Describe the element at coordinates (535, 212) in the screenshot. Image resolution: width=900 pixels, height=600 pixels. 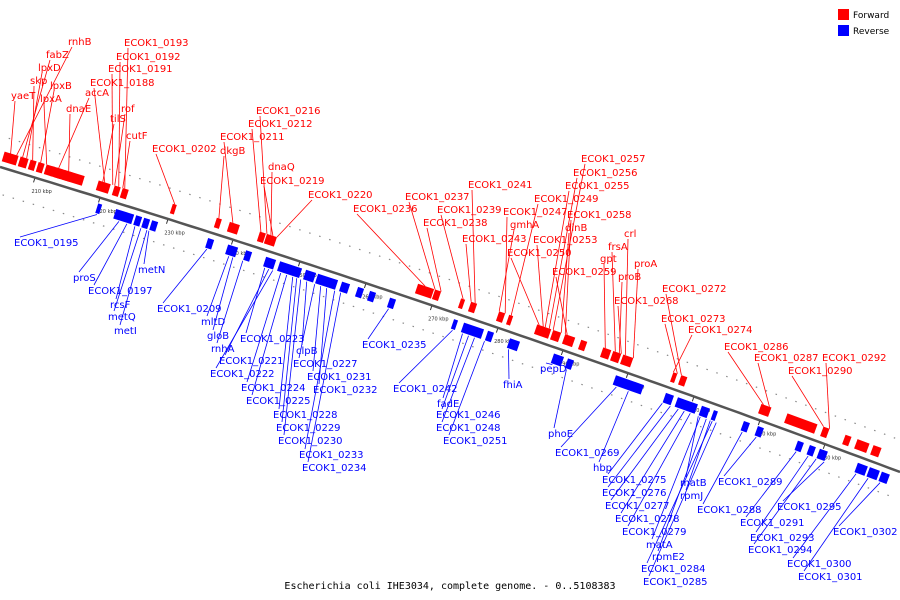
I see `forward-gene-label: ECOK1_0247` at that location.